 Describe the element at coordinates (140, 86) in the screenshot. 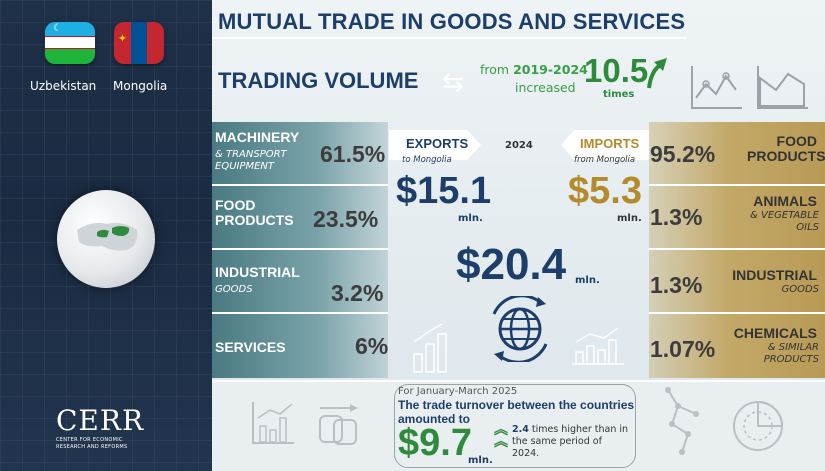

I see `country-label-mongolia: Mongolia` at that location.